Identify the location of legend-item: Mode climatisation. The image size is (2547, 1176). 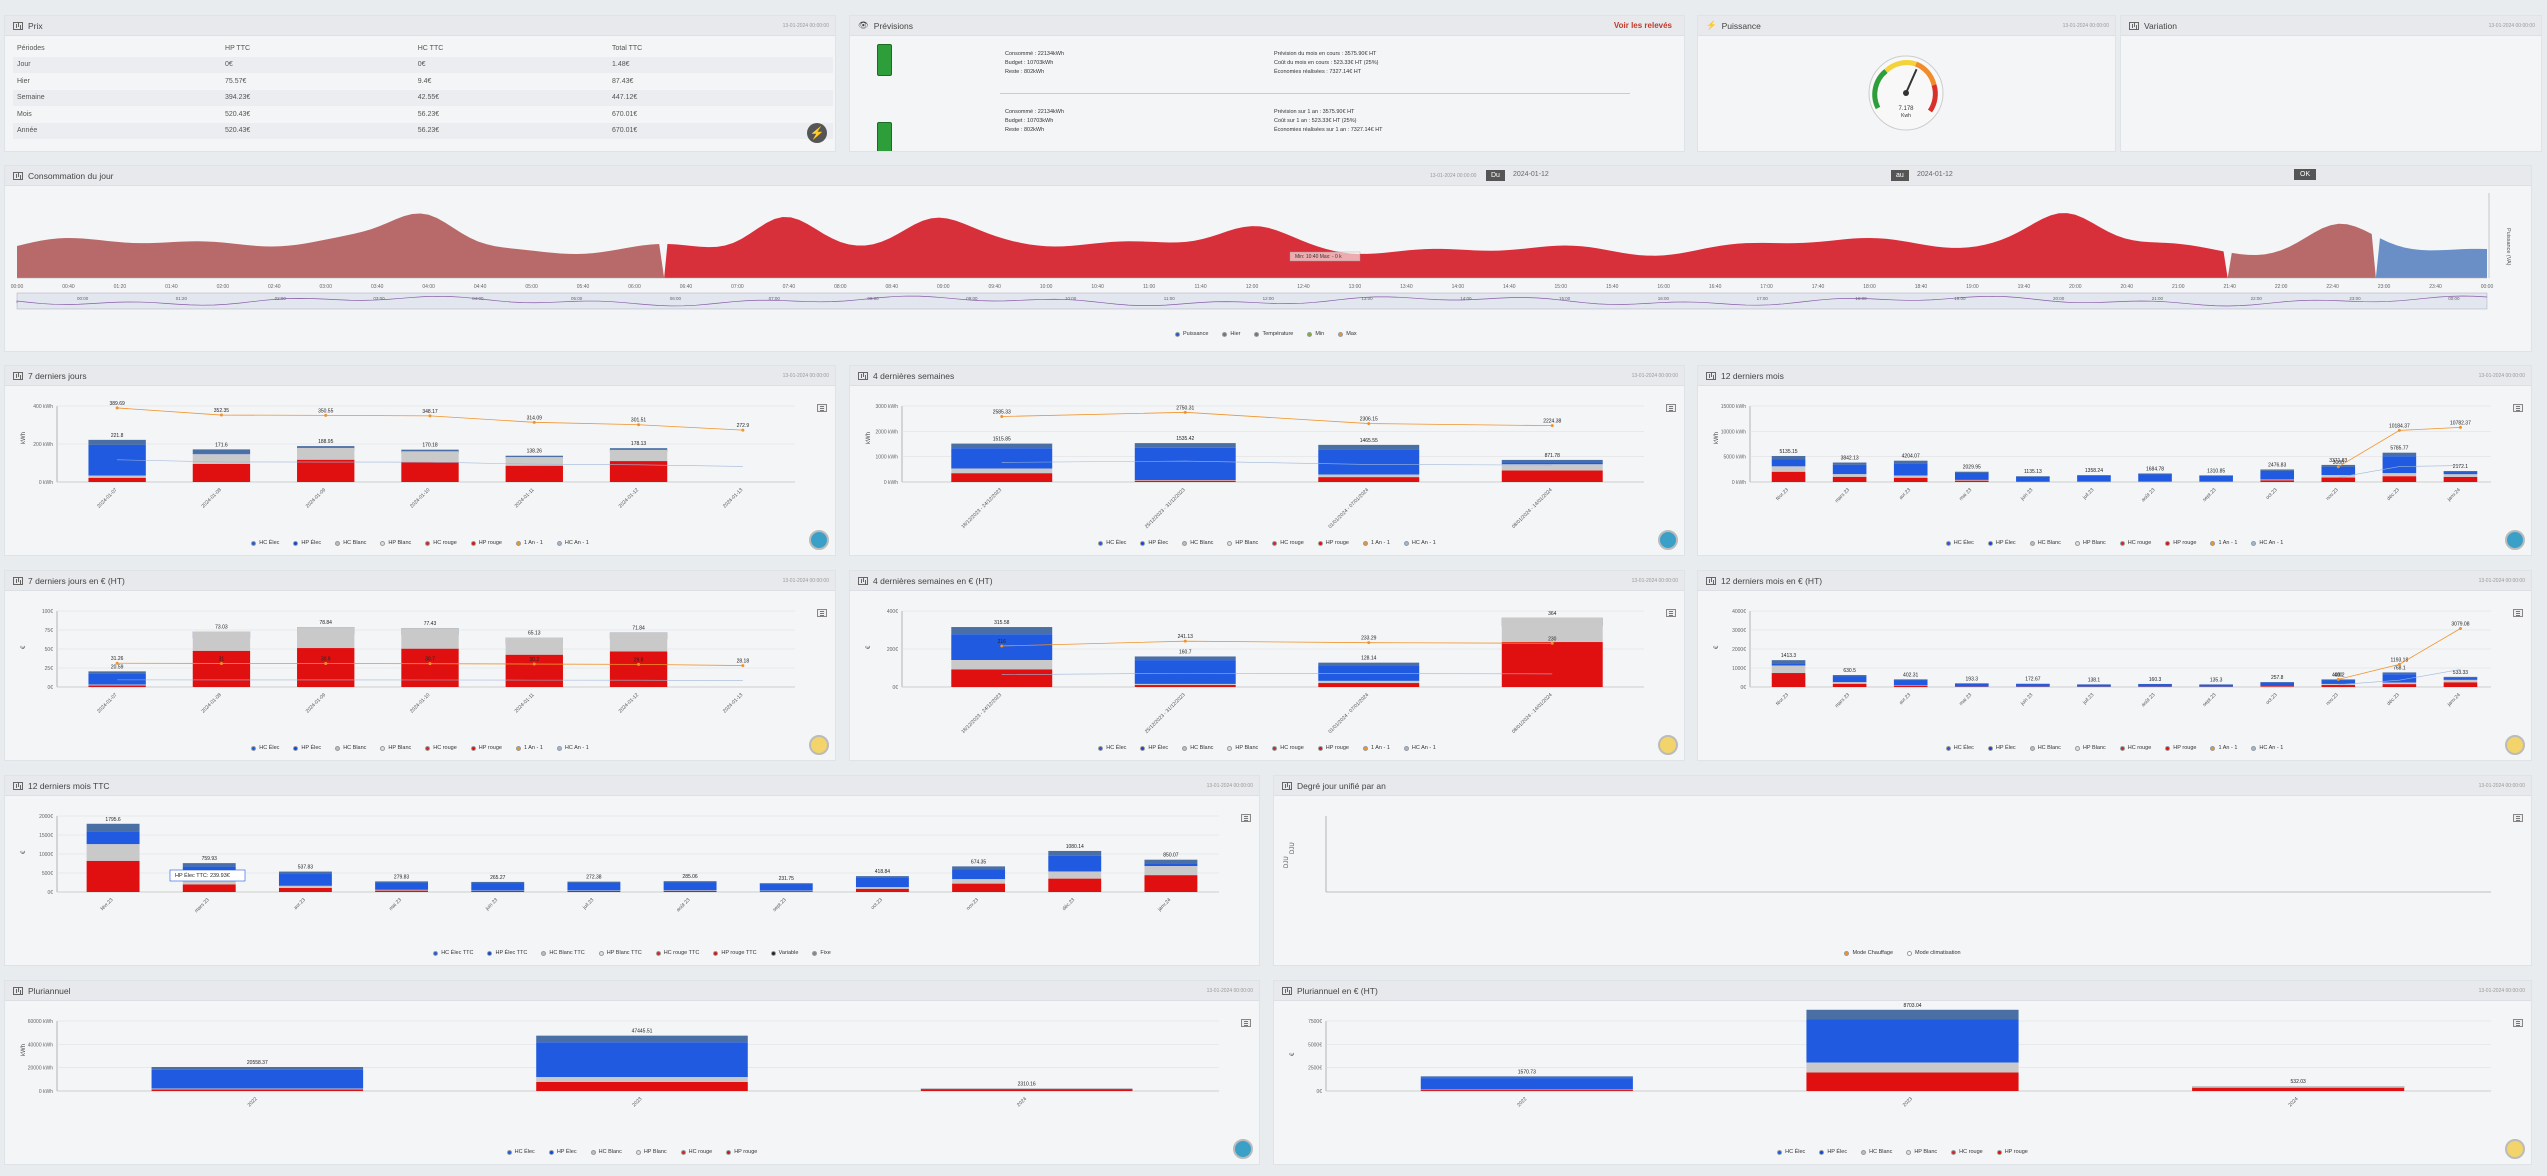
(1934, 953).